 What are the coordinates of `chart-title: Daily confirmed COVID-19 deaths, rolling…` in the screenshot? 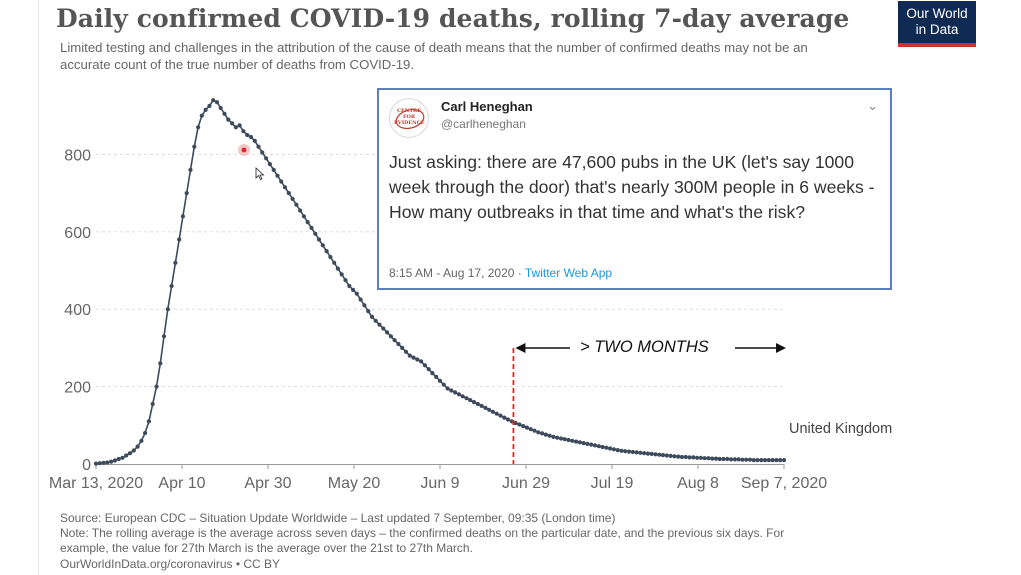 It's located at (453, 18).